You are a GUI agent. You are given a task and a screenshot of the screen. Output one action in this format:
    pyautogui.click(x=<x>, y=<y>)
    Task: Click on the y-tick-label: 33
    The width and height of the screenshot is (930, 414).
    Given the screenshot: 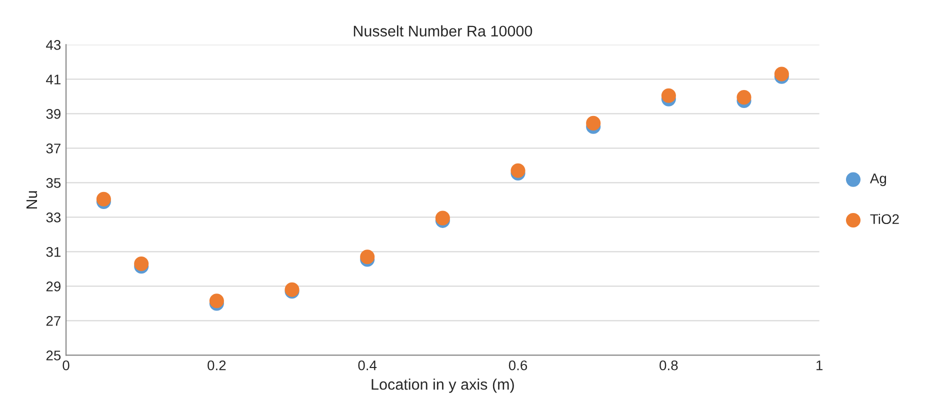 What is the action you would take?
    pyautogui.click(x=53, y=217)
    